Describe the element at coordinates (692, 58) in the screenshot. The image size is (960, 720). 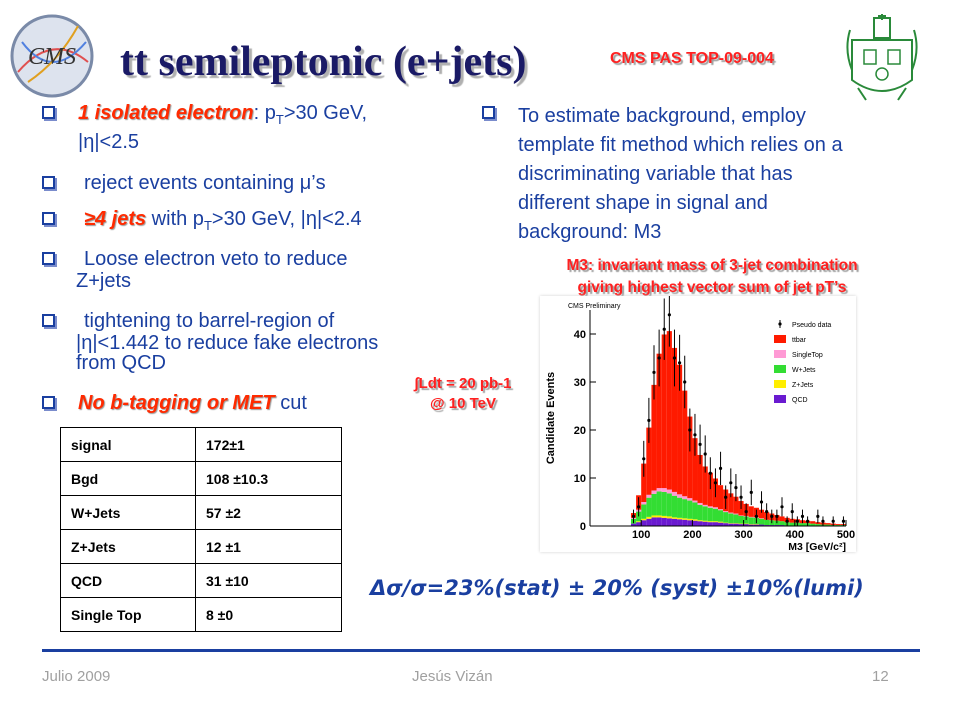
I see `pas-reference: CMS PAS TOP-09-004` at that location.